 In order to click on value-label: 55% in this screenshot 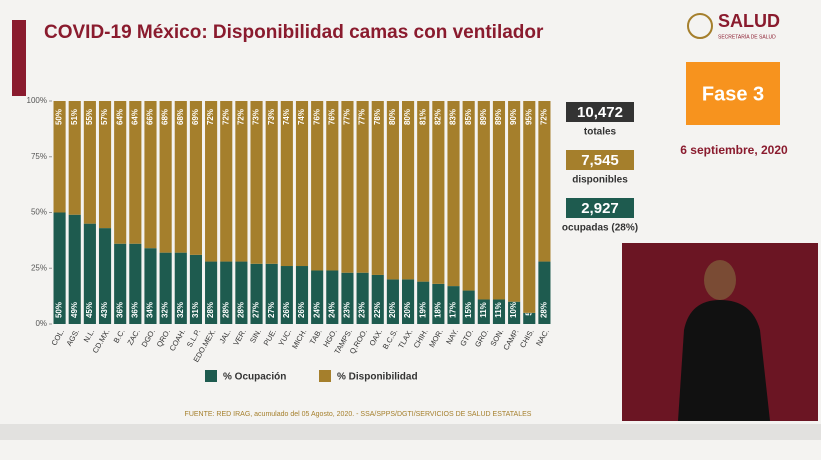, I will do `click(89, 117)`.